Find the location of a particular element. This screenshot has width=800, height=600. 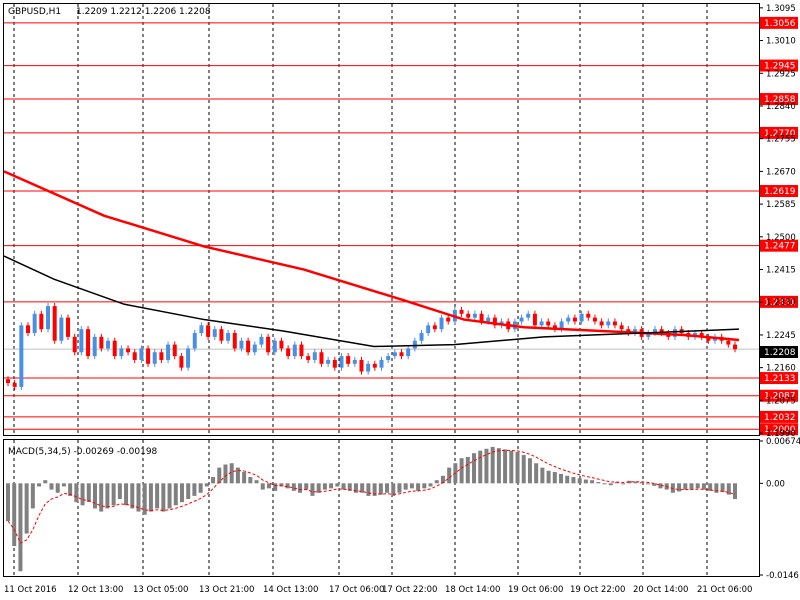

price-tick-label: 1.2075 is located at coordinates (781, 401).